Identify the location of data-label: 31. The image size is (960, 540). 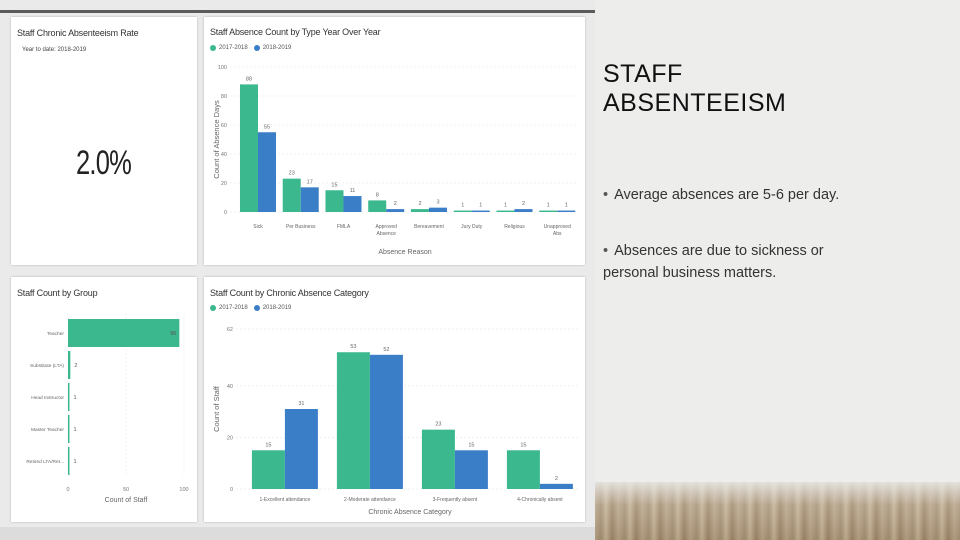
(301, 404).